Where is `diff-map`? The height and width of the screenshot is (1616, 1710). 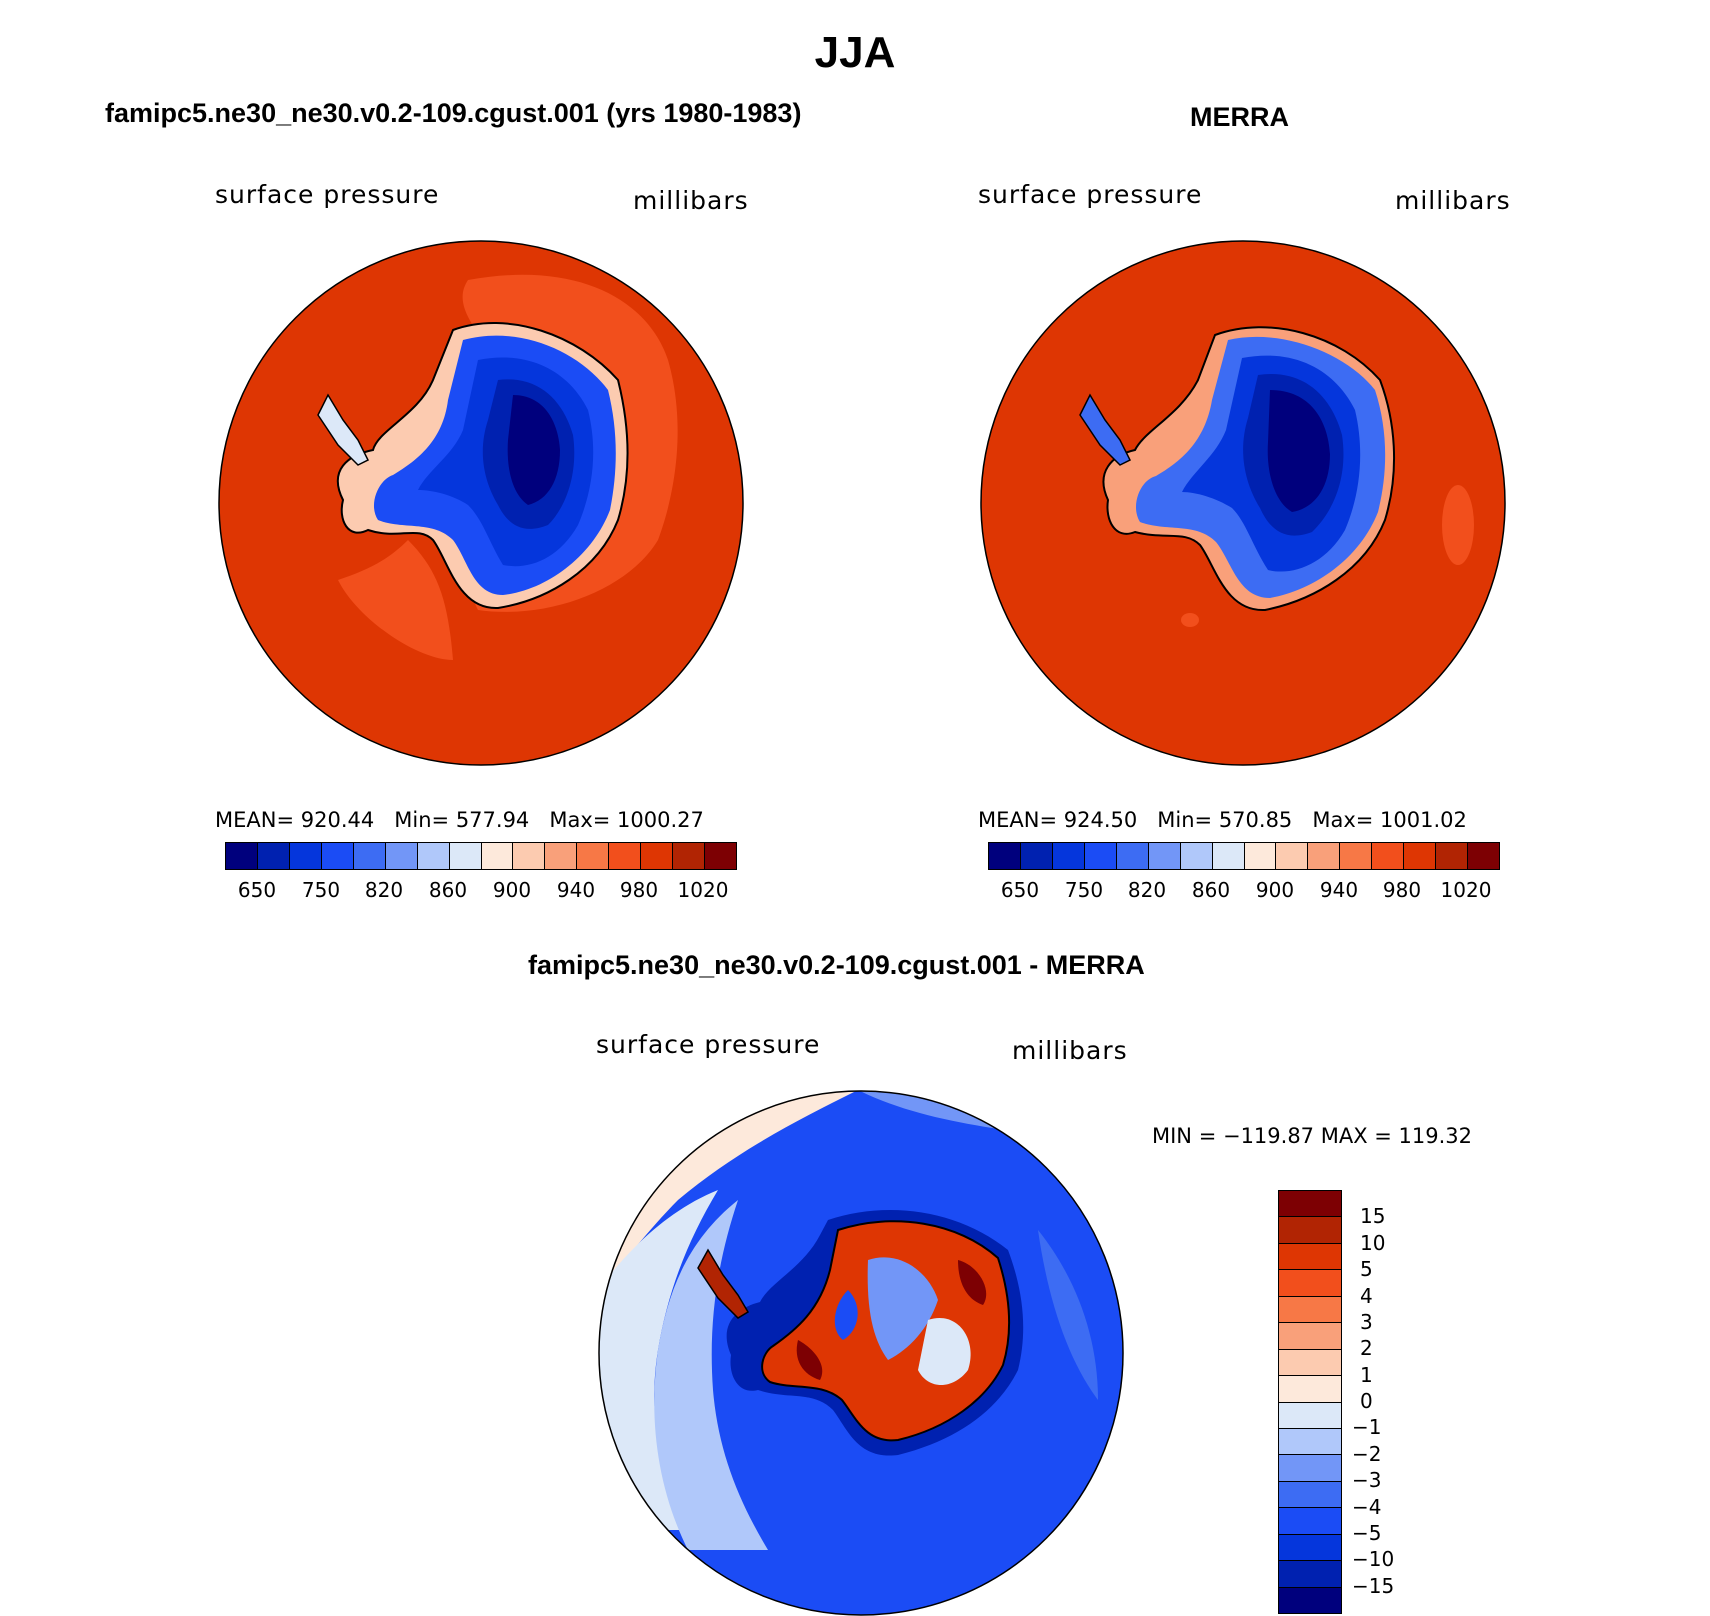 diff-map is located at coordinates (861, 1353).